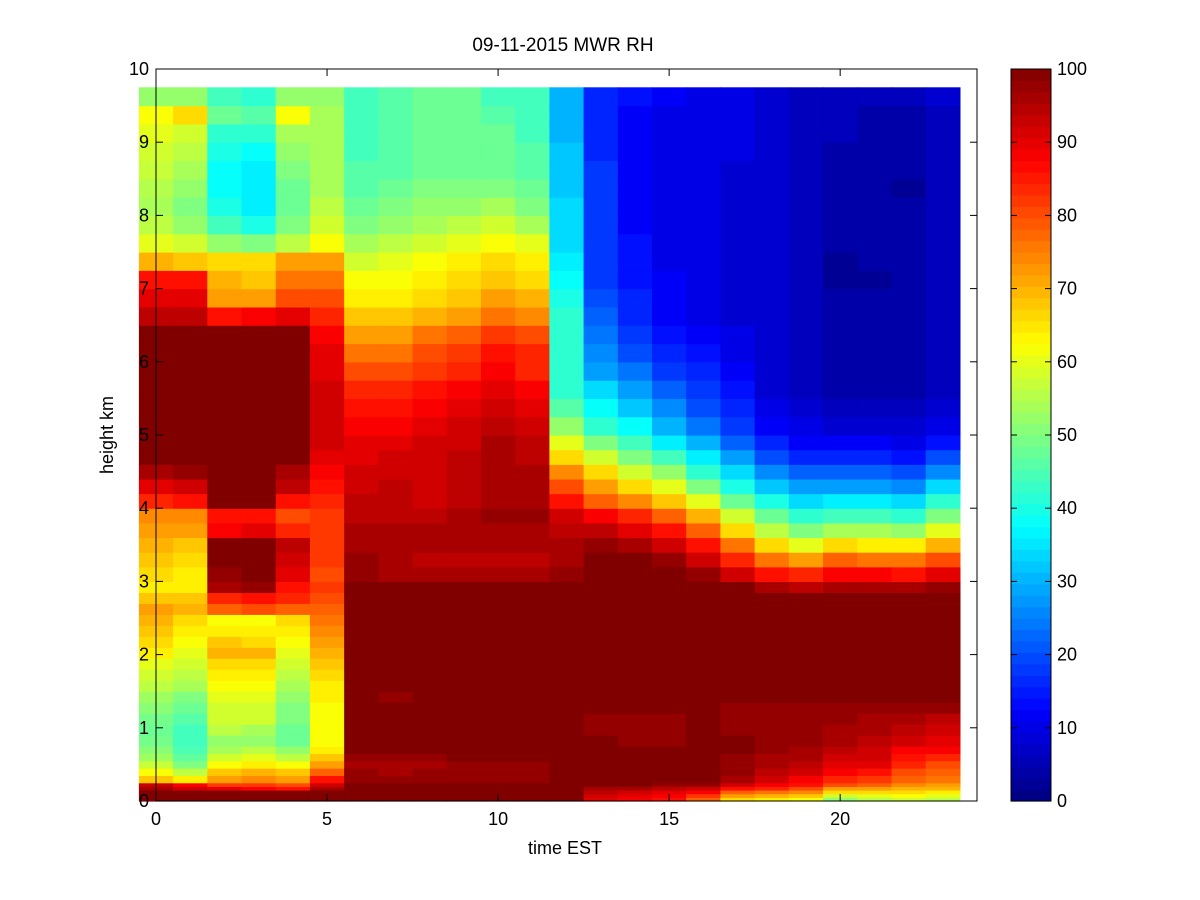 The height and width of the screenshot is (900, 1200). Describe the element at coordinates (144, 728) in the screenshot. I see `y-tick-label: 1` at that location.